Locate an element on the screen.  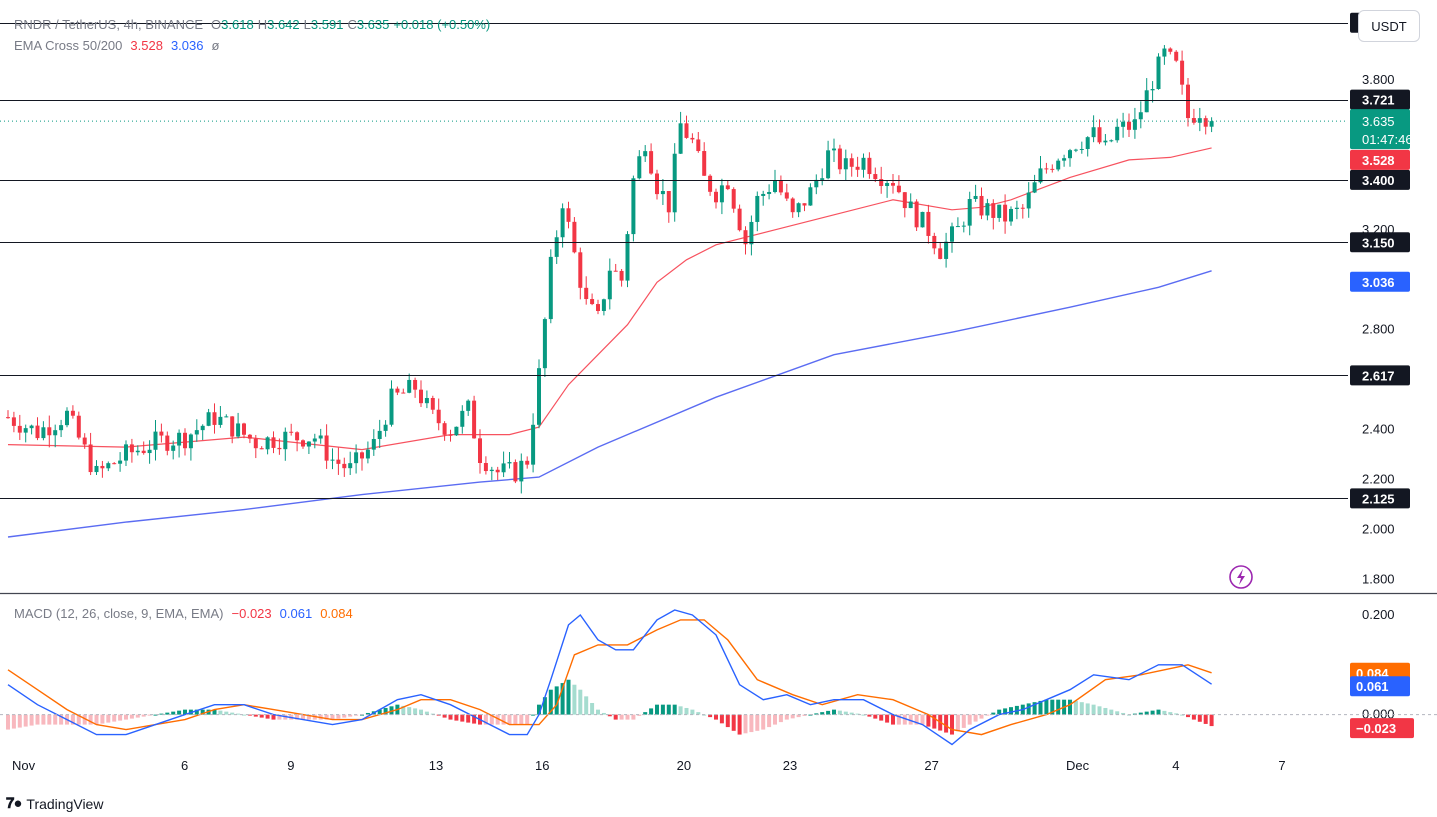
last-price-tag: 3.635 is located at coordinates (1378, 121).